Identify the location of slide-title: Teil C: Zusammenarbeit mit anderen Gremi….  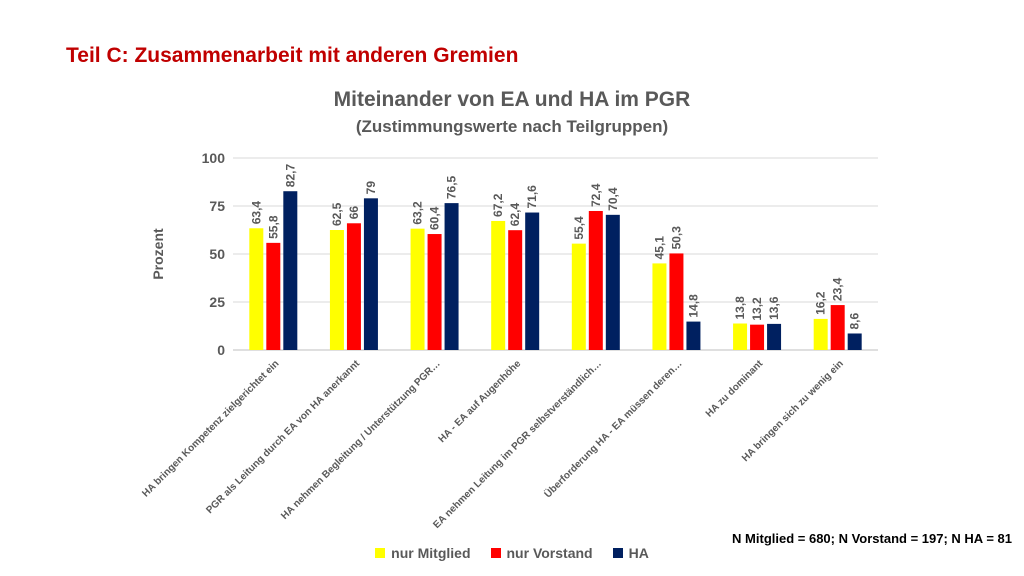
(292, 55).